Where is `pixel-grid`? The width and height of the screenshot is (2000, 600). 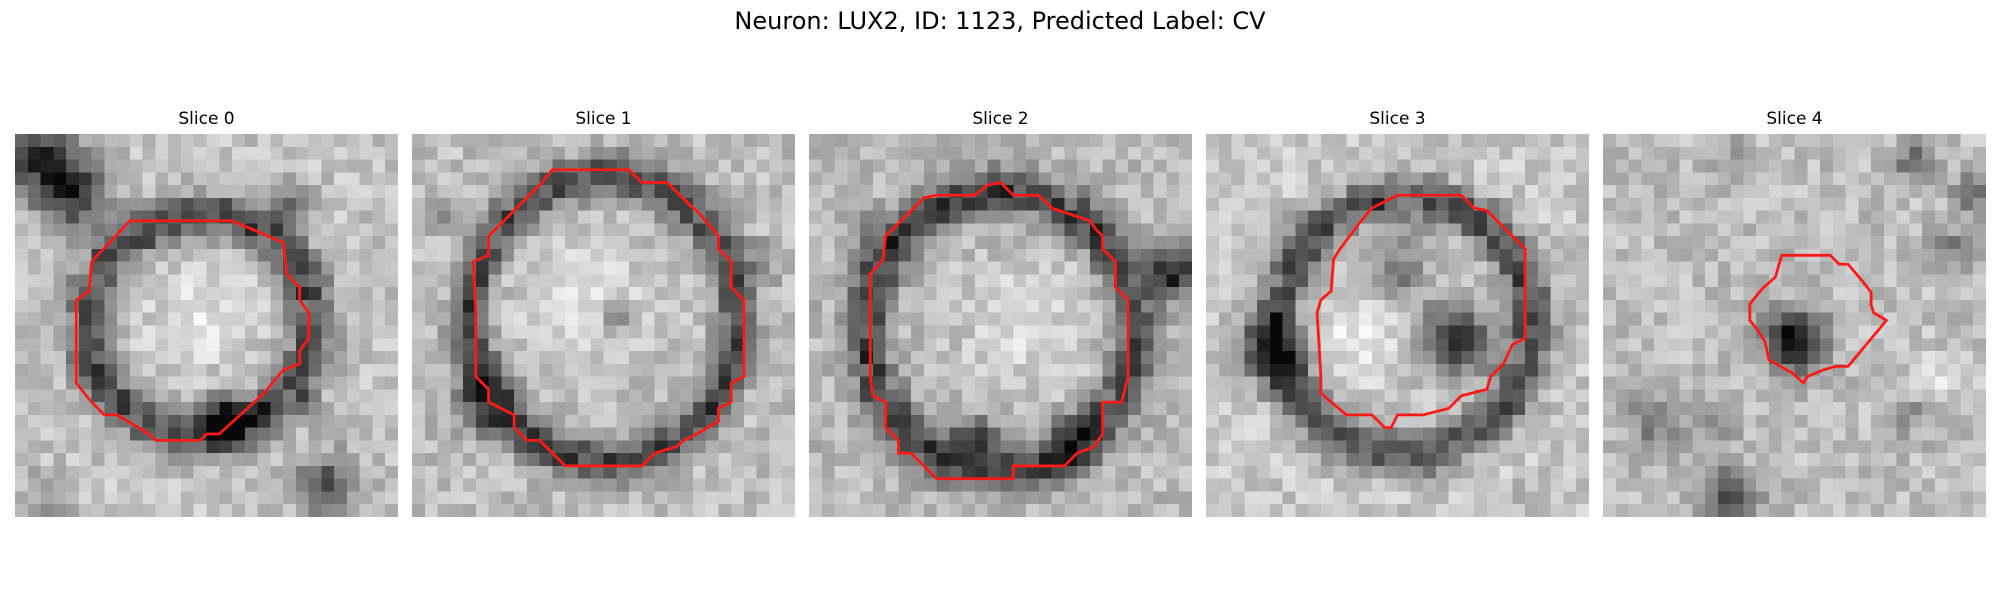 pixel-grid is located at coordinates (206, 325).